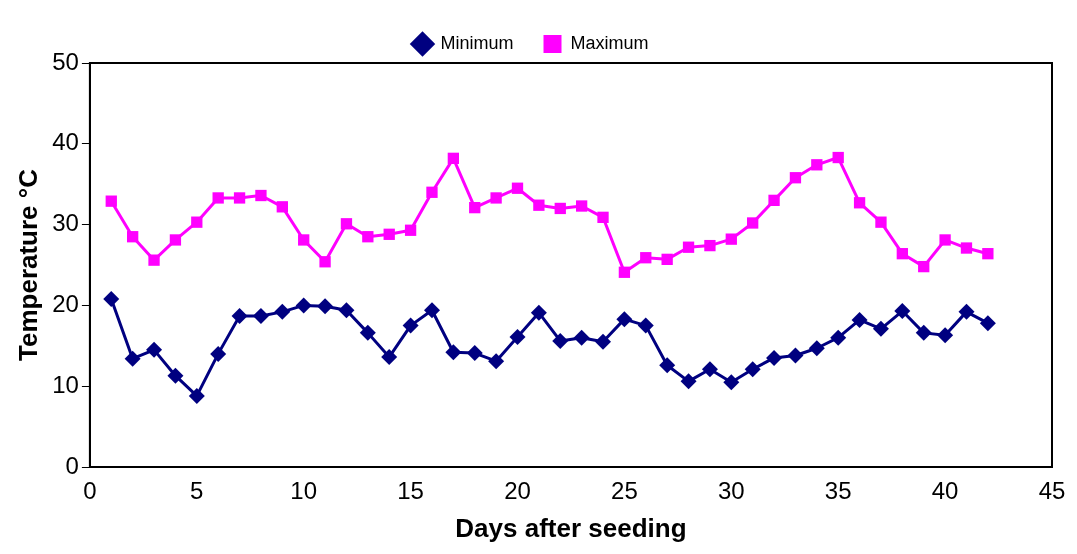  Describe the element at coordinates (27, 264) in the screenshot. I see `y-axis-title: Temperature °C` at that location.